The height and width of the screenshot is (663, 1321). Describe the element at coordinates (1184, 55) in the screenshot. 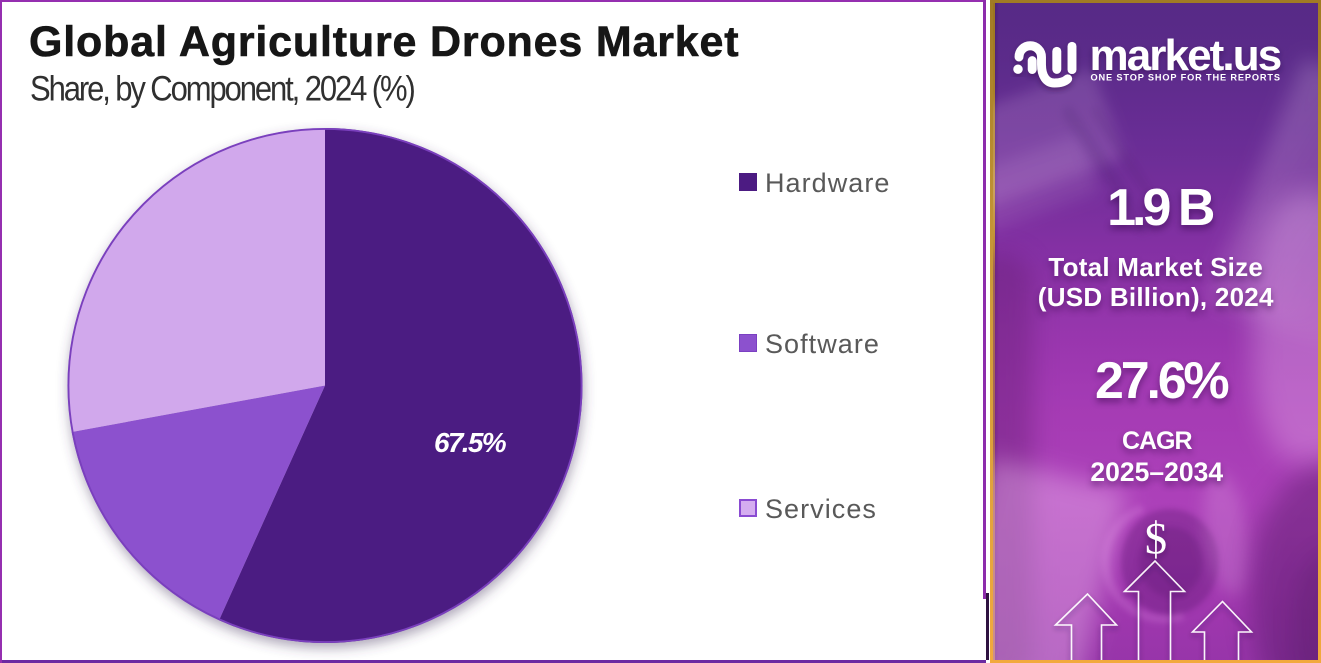

I see `svg-text: market.us` at that location.